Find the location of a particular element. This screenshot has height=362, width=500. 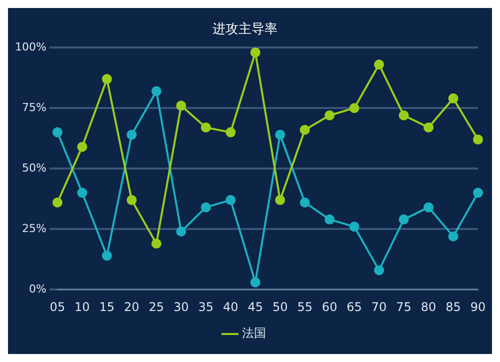

y-tick-label: 25% is located at coordinates (34, 228).